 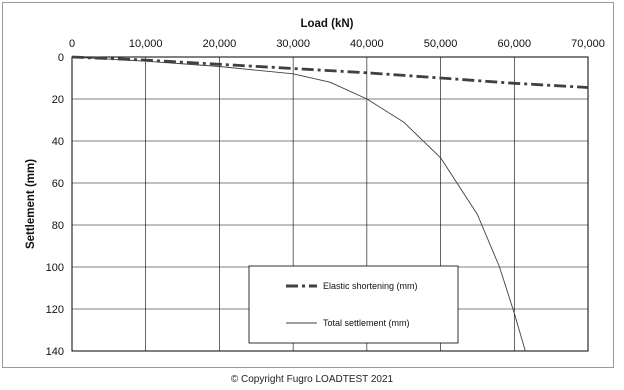 What do you see at coordinates (441, 44) in the screenshot?
I see `x-tick-label: 50,000` at bounding box center [441, 44].